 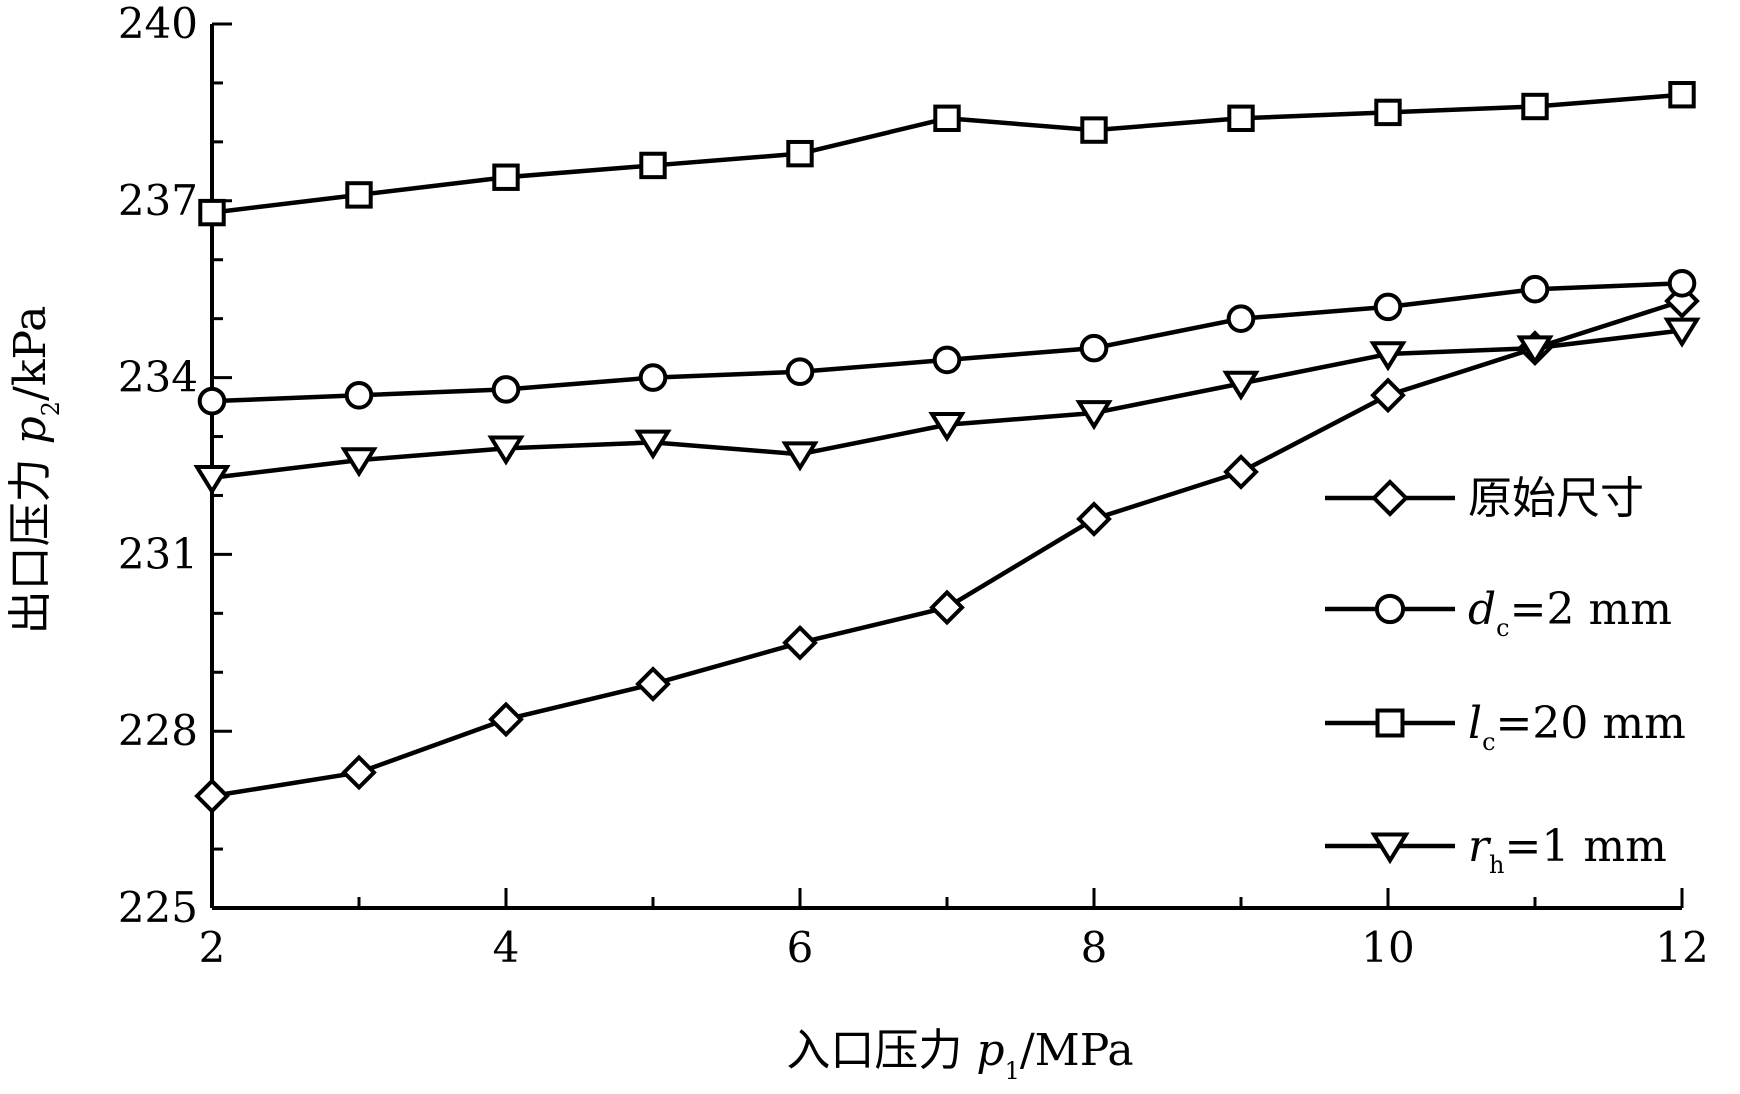 What do you see at coordinates (1390, 723) in the screenshot?
I see `square-marker` at bounding box center [1390, 723].